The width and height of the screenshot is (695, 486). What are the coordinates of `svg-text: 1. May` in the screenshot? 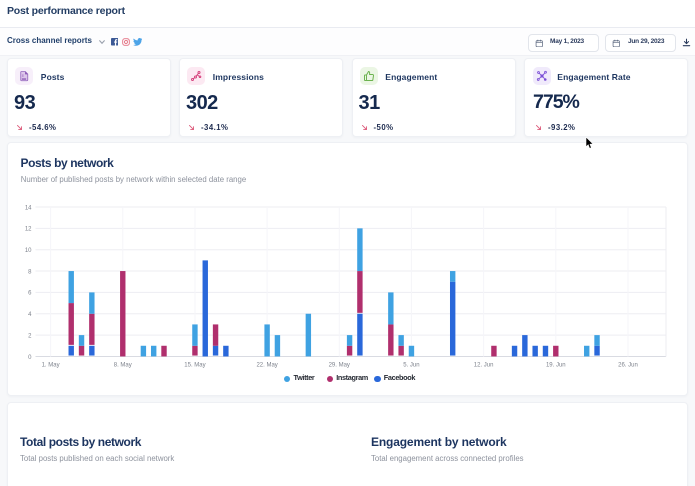 It's located at (51, 366).